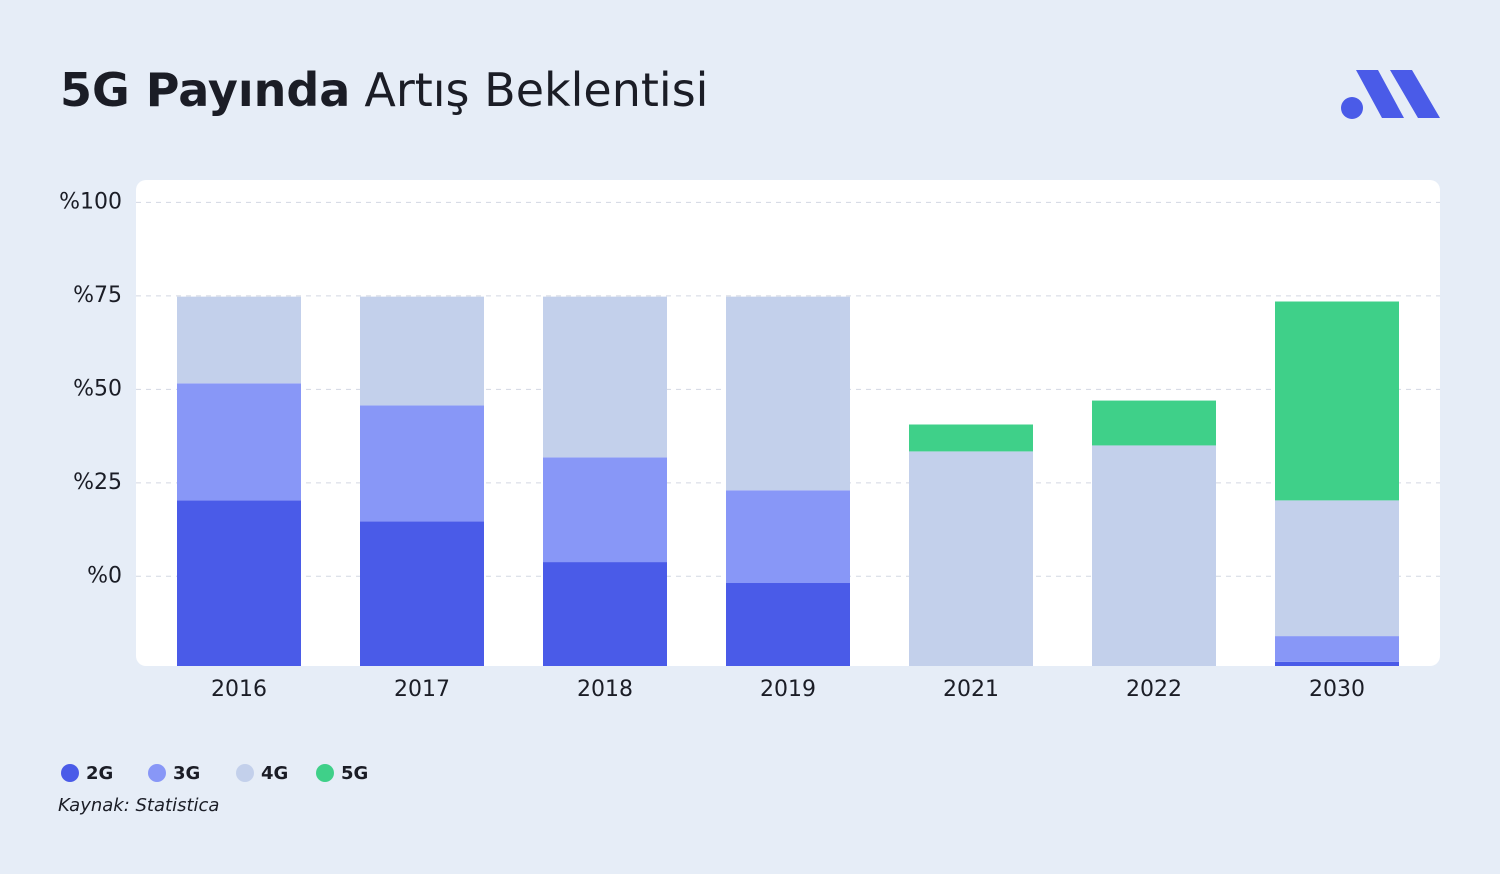 This screenshot has width=1500, height=874. I want to click on legend-label: 2G, so click(99, 773).